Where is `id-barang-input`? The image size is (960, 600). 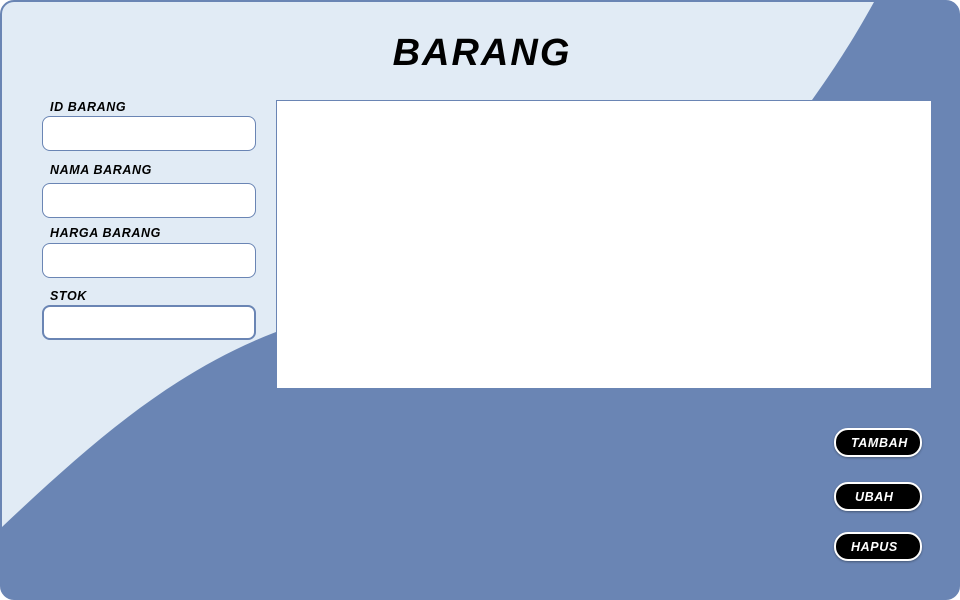 id-barang-input is located at coordinates (149, 133).